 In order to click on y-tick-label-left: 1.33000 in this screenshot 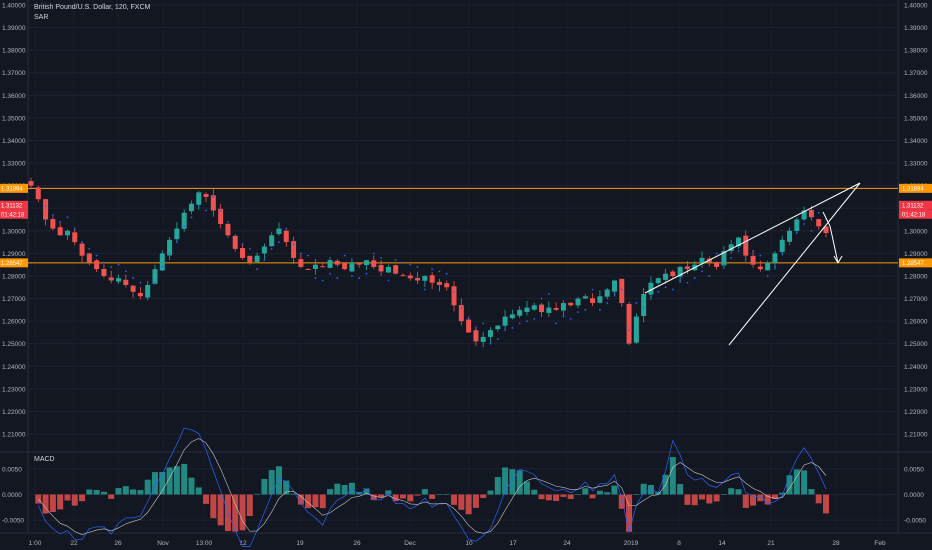, I will do `click(14, 164)`.